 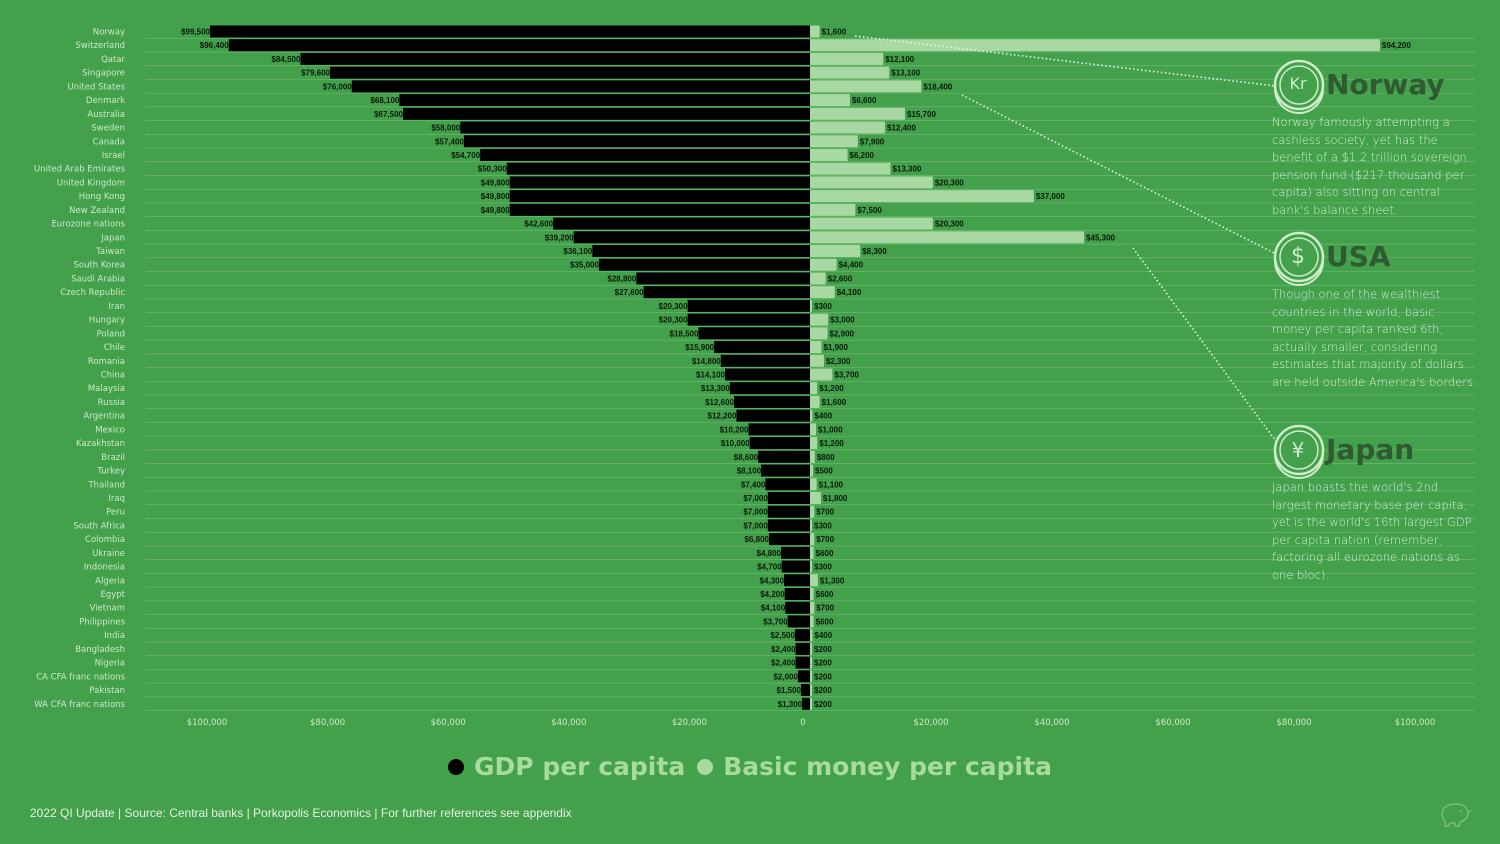 I want to click on gdp-bar-wa-cfa-franc-nations, so click(x=806, y=703).